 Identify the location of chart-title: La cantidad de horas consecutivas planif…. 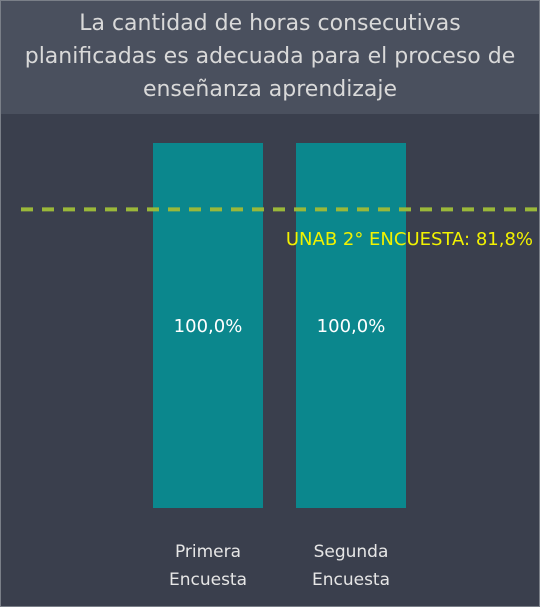
(270, 56).